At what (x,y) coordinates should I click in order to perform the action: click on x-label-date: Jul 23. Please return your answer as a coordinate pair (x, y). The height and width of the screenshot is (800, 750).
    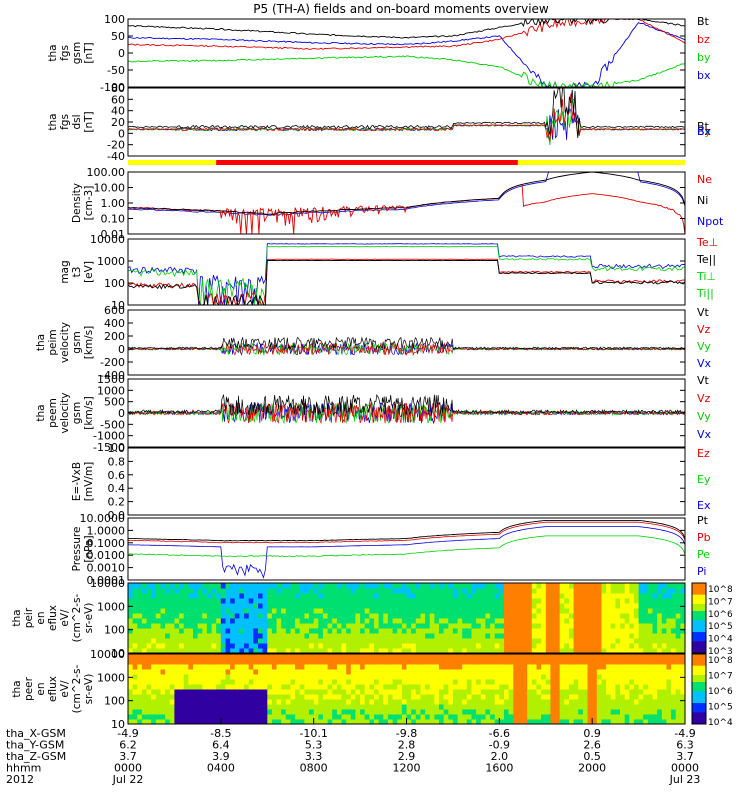
    Looking at the image, I should click on (685, 779).